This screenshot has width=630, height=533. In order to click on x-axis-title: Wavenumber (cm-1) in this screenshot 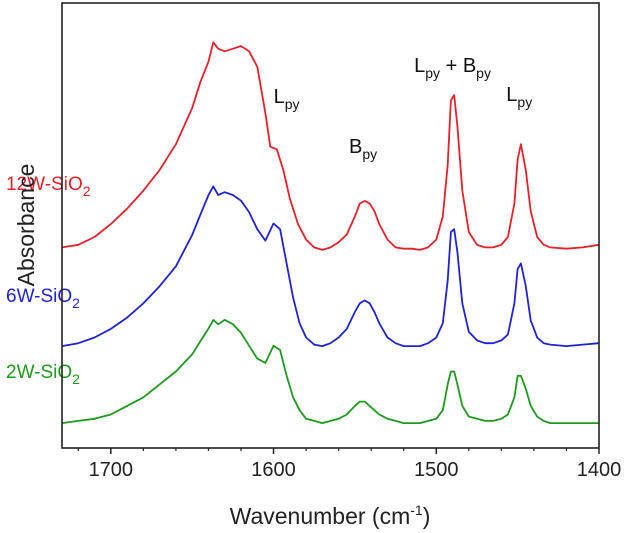, I will do `click(330, 515)`.